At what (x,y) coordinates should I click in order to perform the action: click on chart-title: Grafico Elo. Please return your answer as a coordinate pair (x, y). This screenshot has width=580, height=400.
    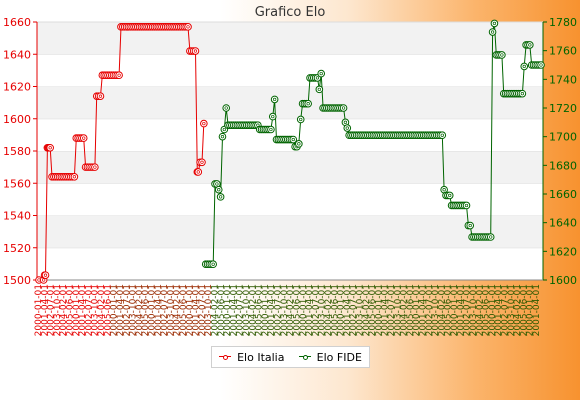
    Looking at the image, I should click on (290, 12).